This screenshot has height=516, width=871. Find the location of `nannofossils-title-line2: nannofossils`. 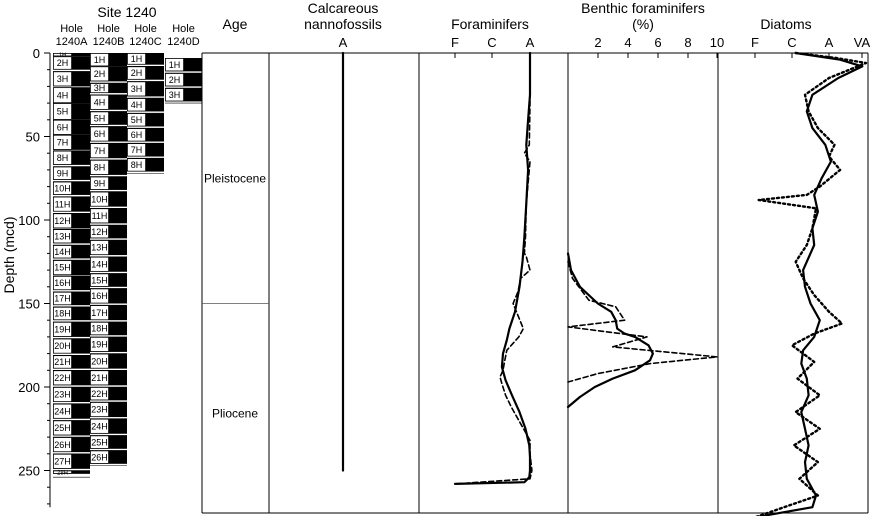

nannofossils-title-line2: nannofossils is located at coordinates (343, 24).